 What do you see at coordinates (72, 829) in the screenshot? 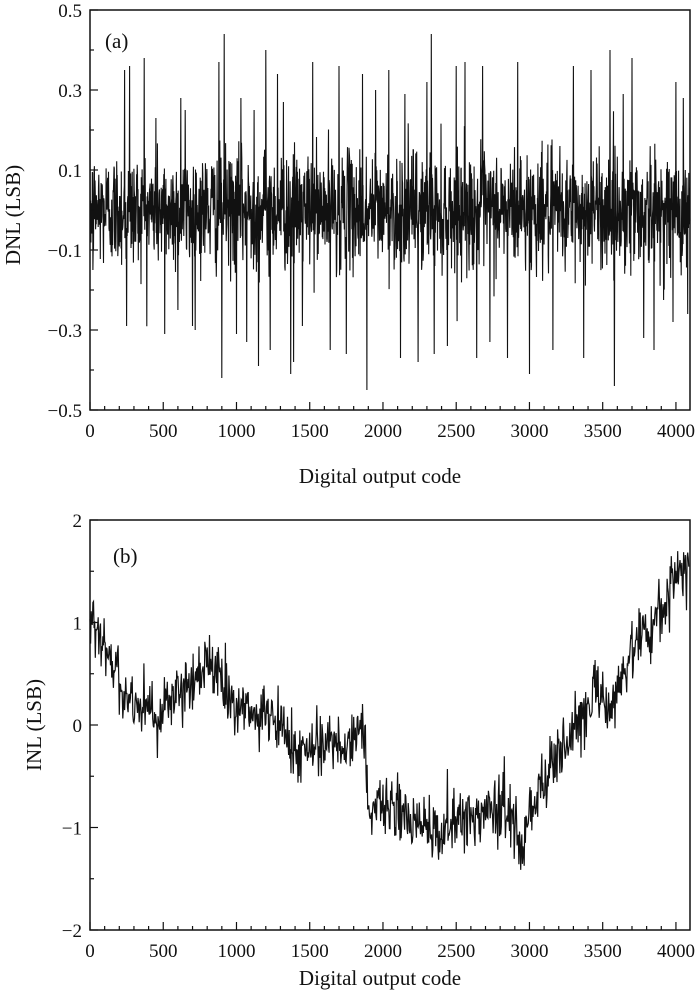
I see `inl-y-tick-label: −1` at bounding box center [72, 829].